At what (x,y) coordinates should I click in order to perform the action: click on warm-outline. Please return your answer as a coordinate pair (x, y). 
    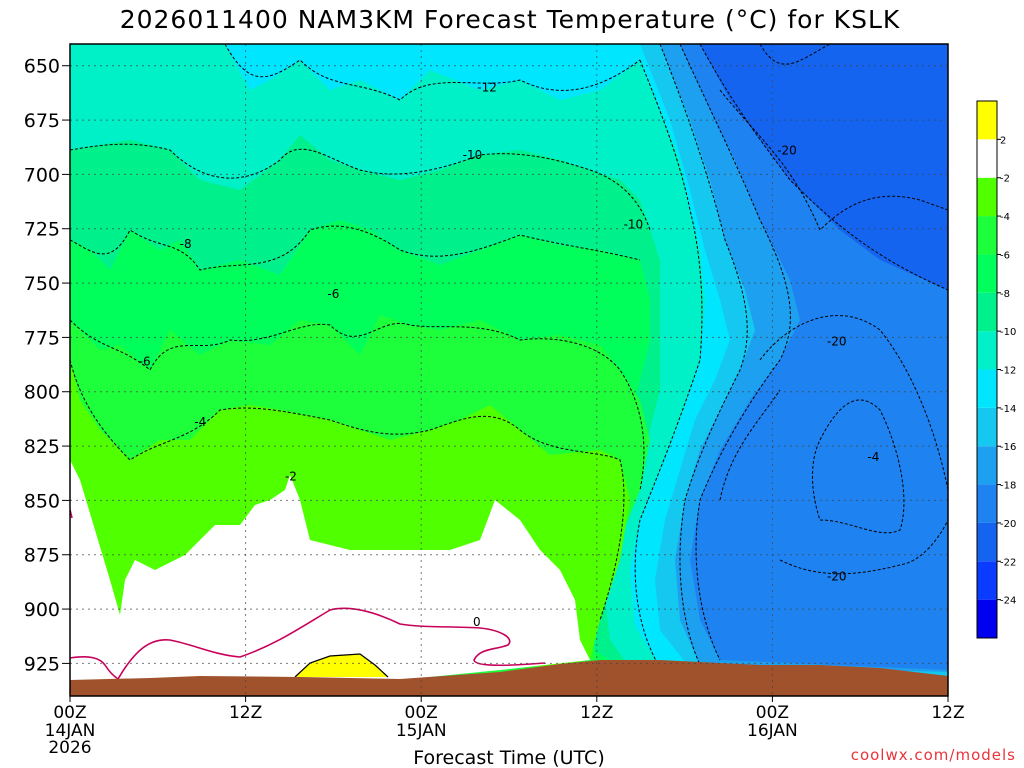
    Looking at the image, I should click on (341, 665).